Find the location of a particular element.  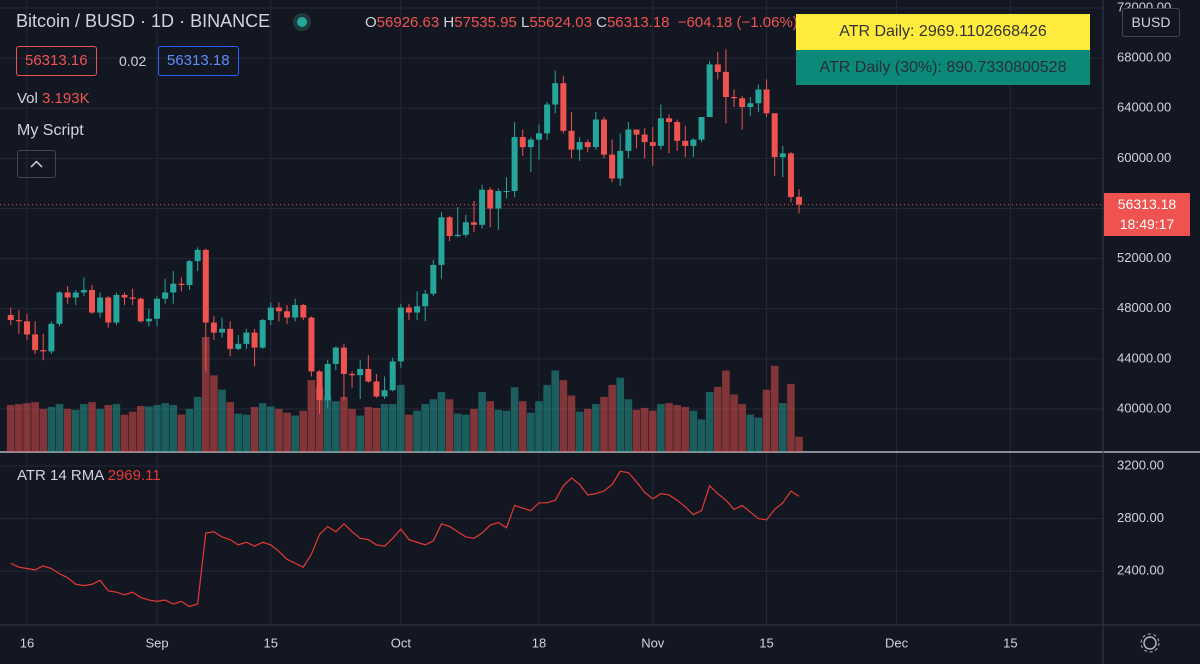

y-tick-label: 60000.00 is located at coordinates (1144, 157).